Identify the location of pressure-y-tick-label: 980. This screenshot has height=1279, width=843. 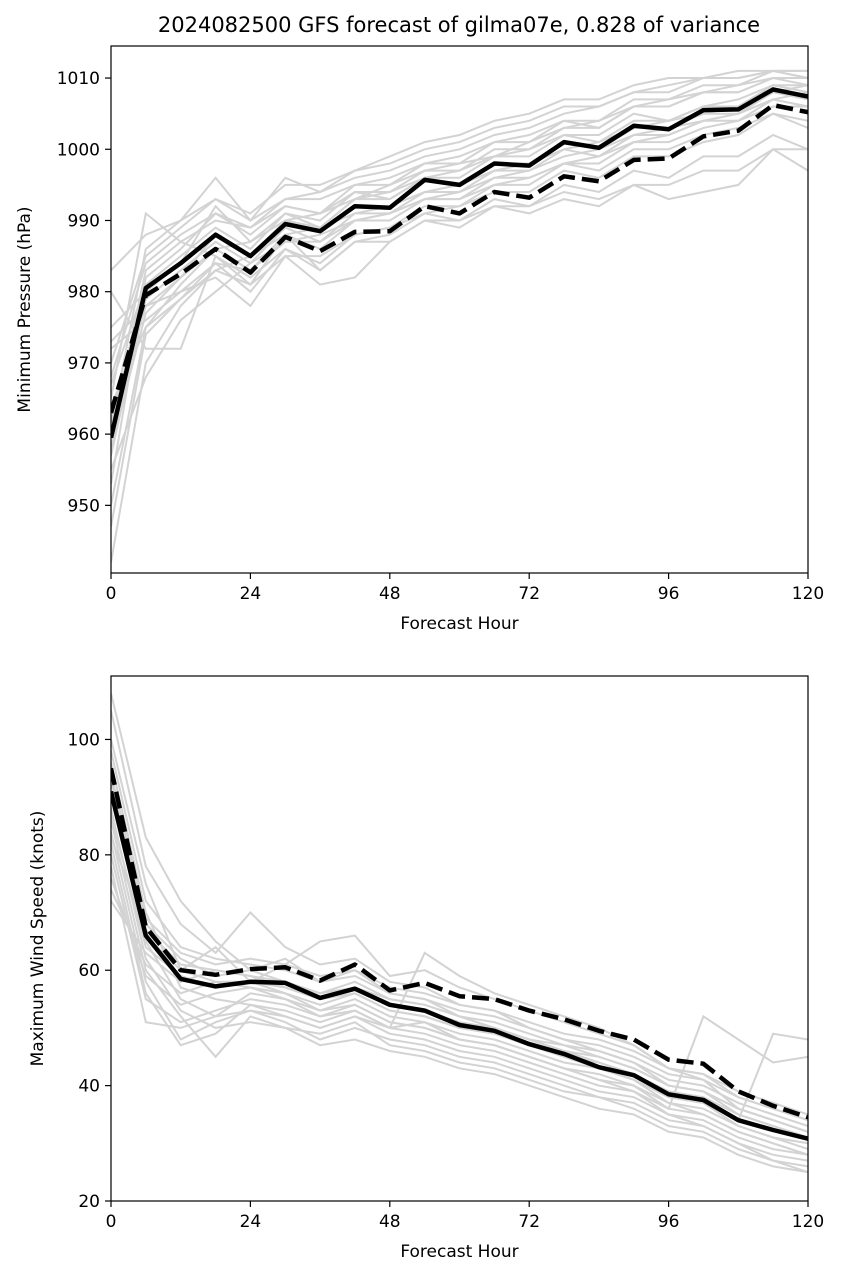
(84, 293).